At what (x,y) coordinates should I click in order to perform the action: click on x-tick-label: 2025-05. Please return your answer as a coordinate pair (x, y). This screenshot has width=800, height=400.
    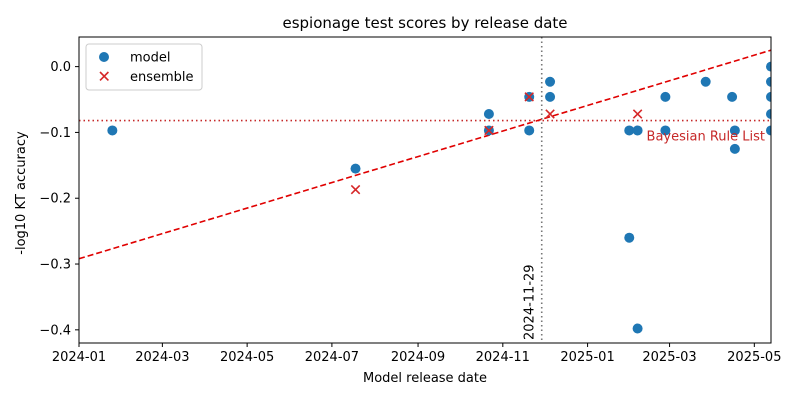
    Looking at the image, I should click on (754, 357).